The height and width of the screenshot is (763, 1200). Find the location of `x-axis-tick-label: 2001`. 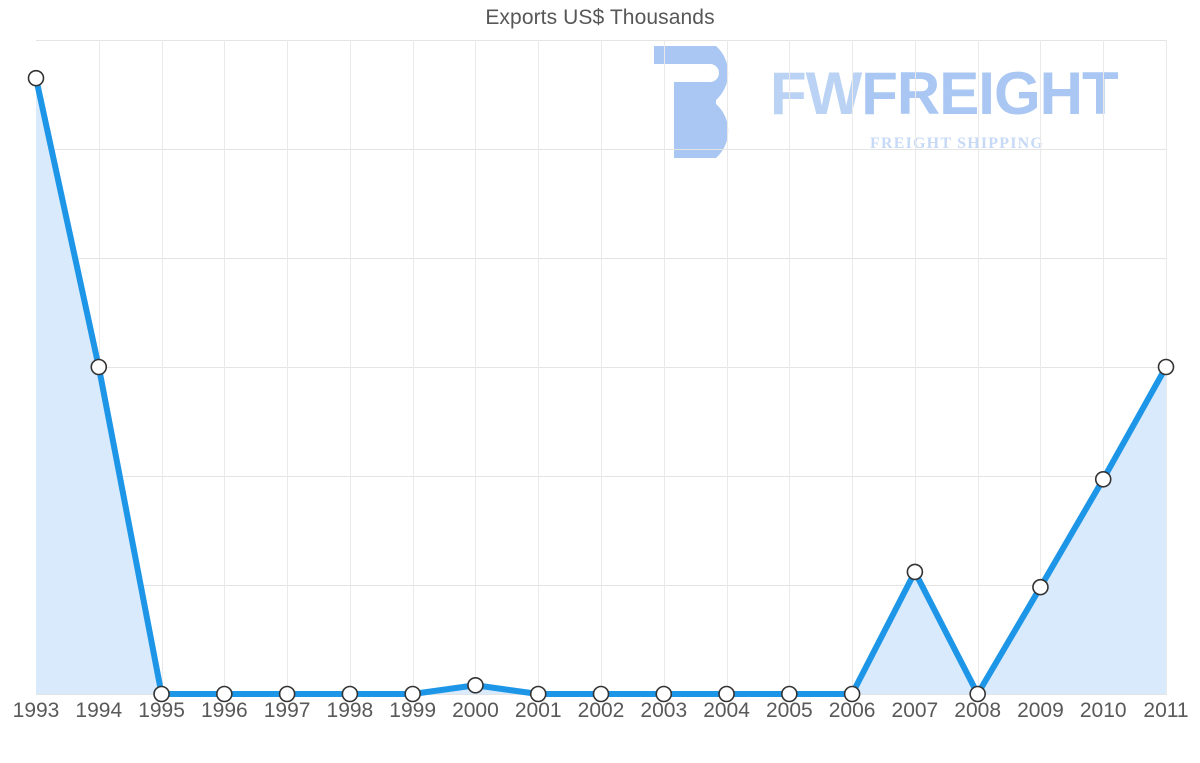

x-axis-tick-label: 2001 is located at coordinates (538, 710).